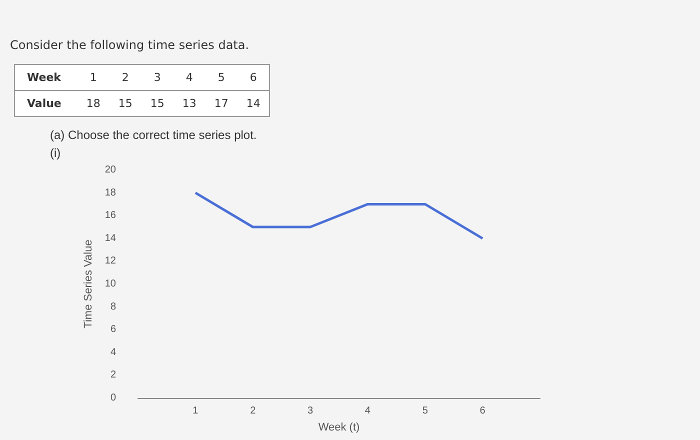 The width and height of the screenshot is (700, 440). I want to click on y-tick-label: 18, so click(110, 192).